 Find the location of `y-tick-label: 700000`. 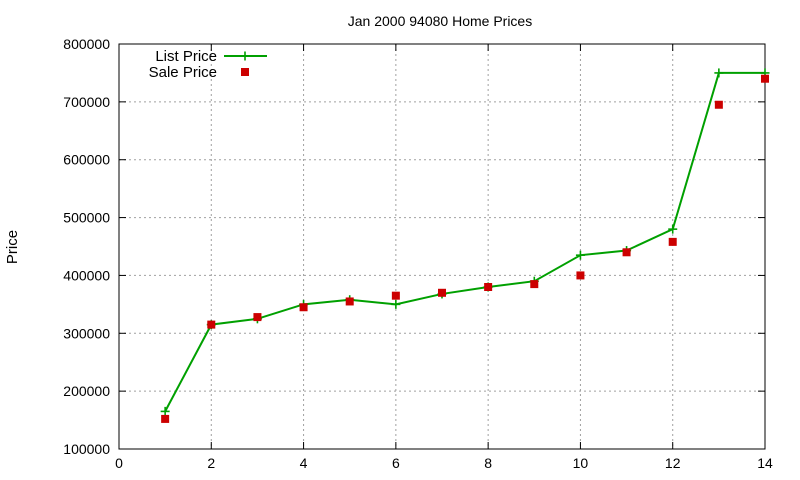

y-tick-label: 700000 is located at coordinates (86, 102).